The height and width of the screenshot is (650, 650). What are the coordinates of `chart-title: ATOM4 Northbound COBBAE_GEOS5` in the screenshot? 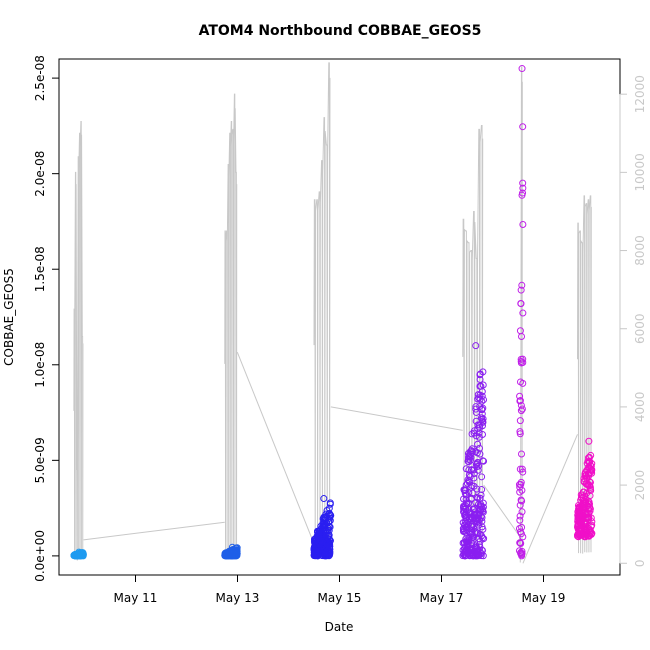 It's located at (340, 31).